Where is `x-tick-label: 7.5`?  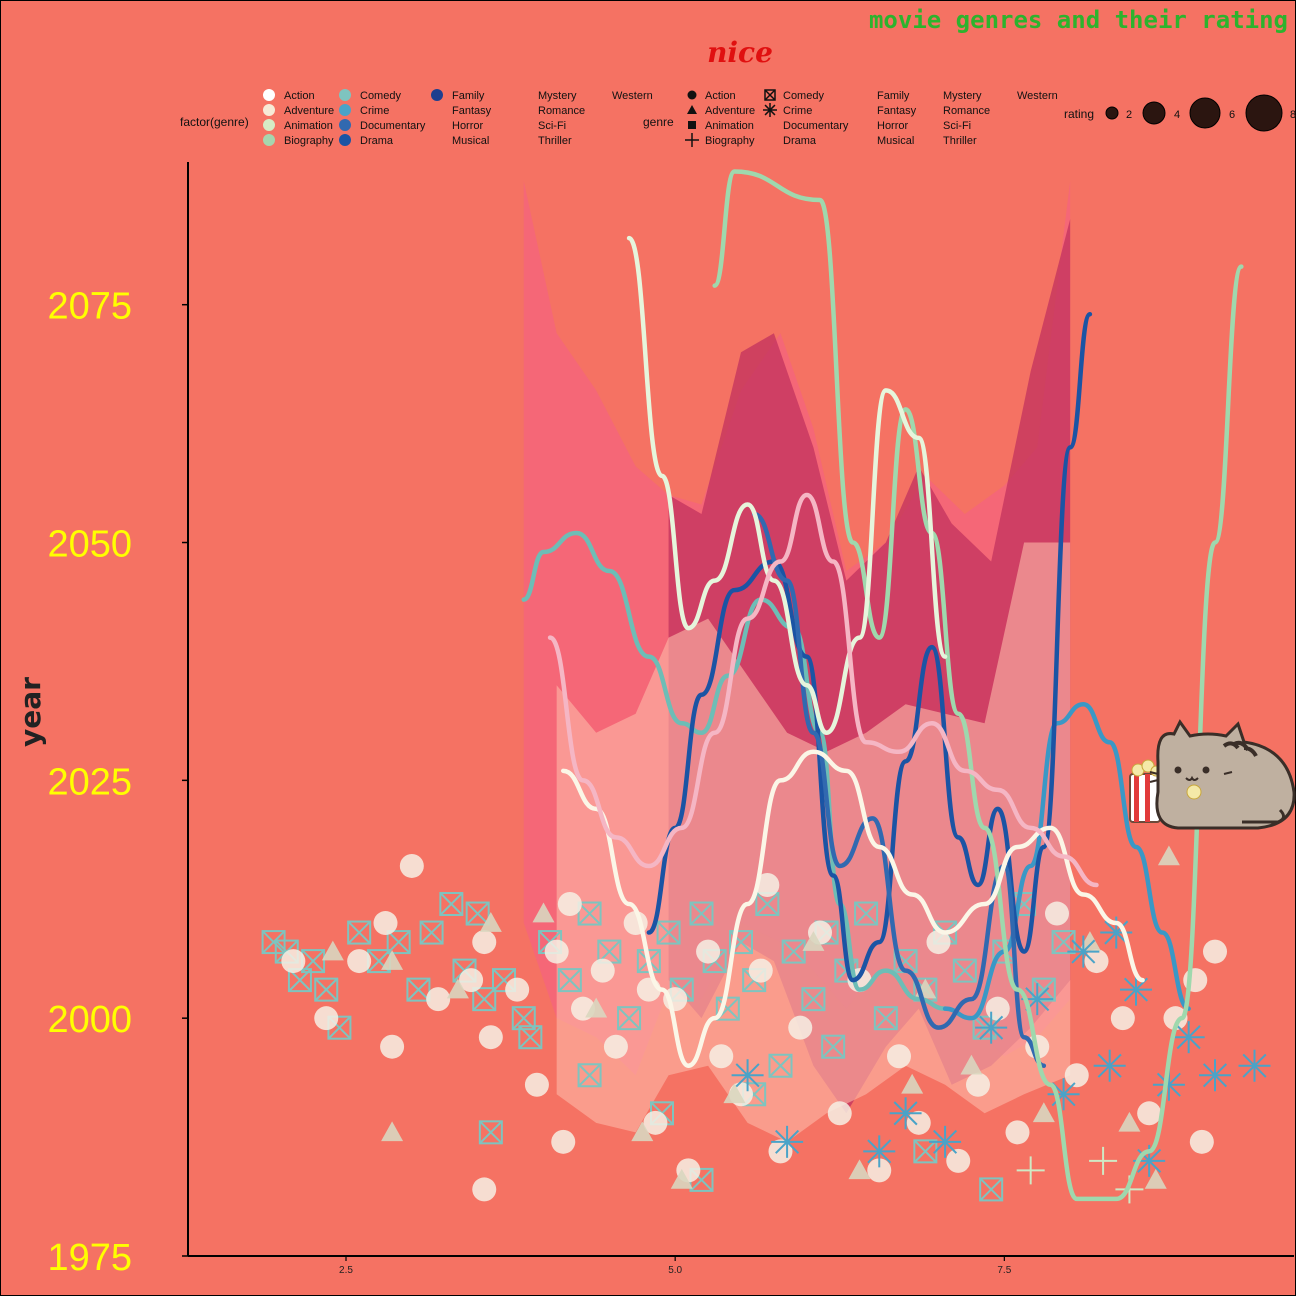 x-tick-label: 7.5 is located at coordinates (1004, 1270).